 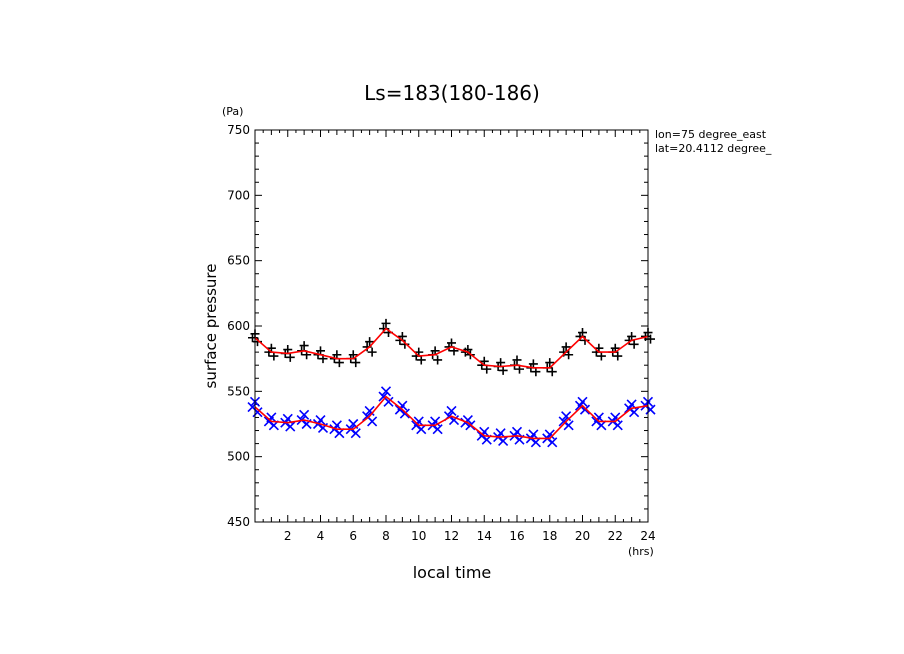 I want to click on y-axis-label: surface pressure, so click(x=211, y=326).